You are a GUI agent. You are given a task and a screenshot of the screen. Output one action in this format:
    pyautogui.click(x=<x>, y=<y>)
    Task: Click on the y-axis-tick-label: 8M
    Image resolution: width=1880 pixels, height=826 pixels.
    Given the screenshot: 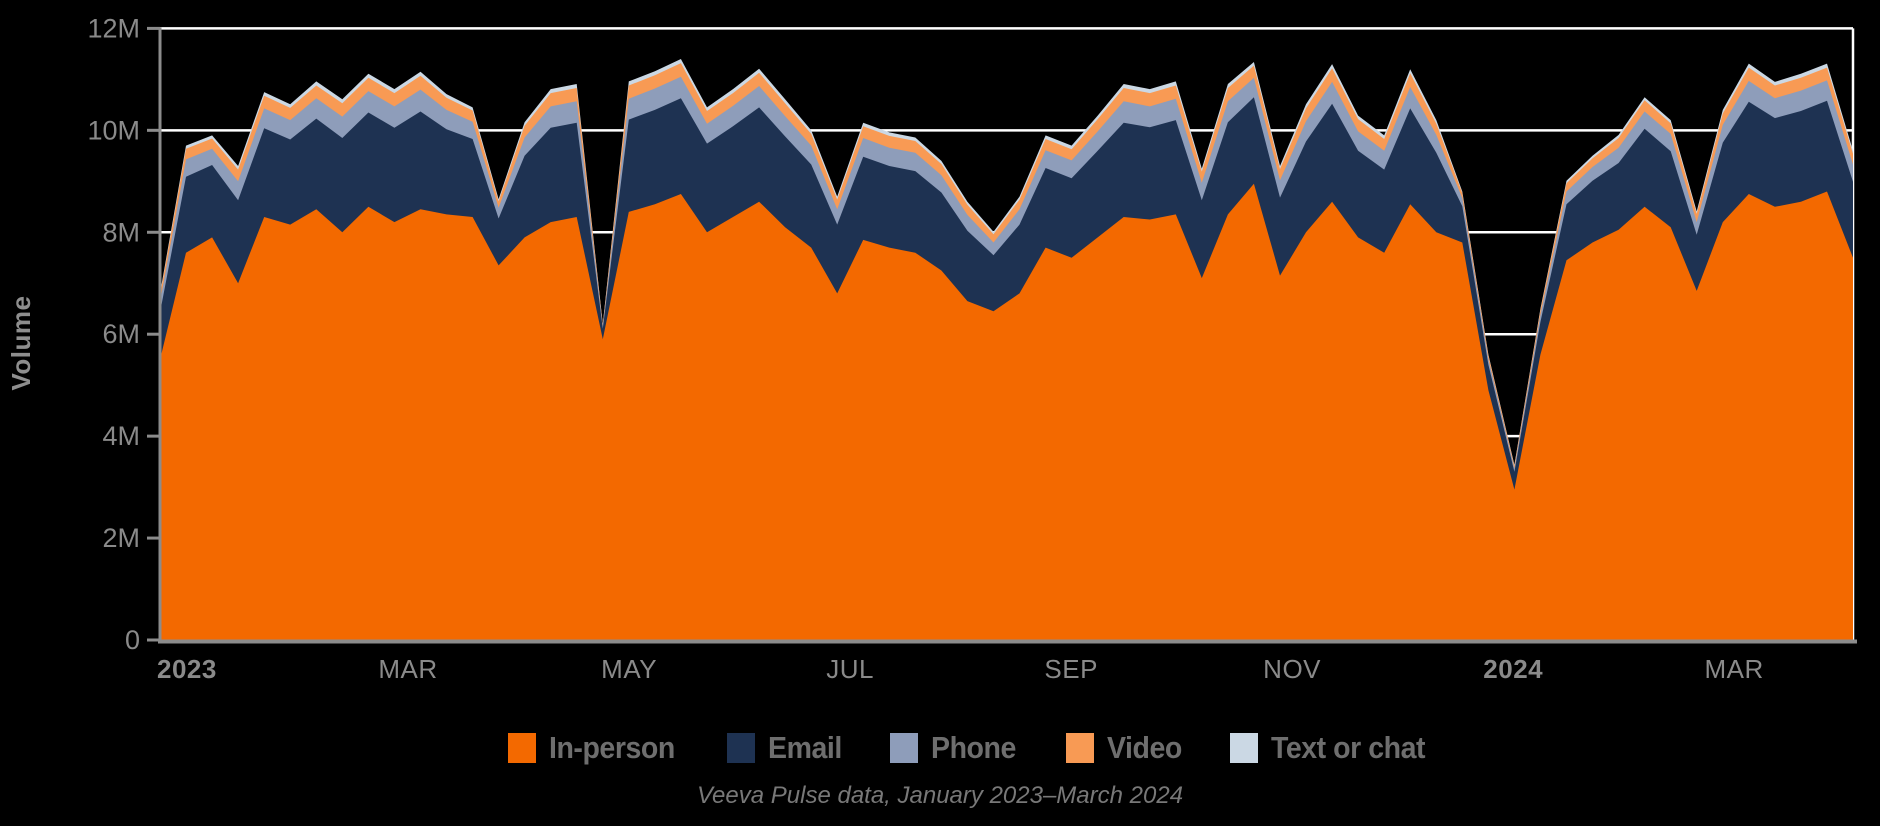 What is the action you would take?
    pyautogui.click(x=121, y=232)
    